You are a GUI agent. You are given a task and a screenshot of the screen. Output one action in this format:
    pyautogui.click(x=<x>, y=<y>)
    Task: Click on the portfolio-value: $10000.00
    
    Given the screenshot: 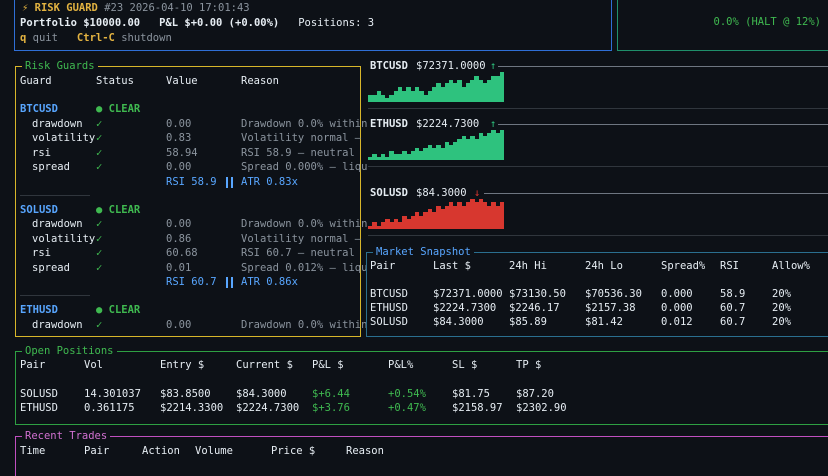 What is the action you would take?
    pyautogui.click(x=112, y=23)
    